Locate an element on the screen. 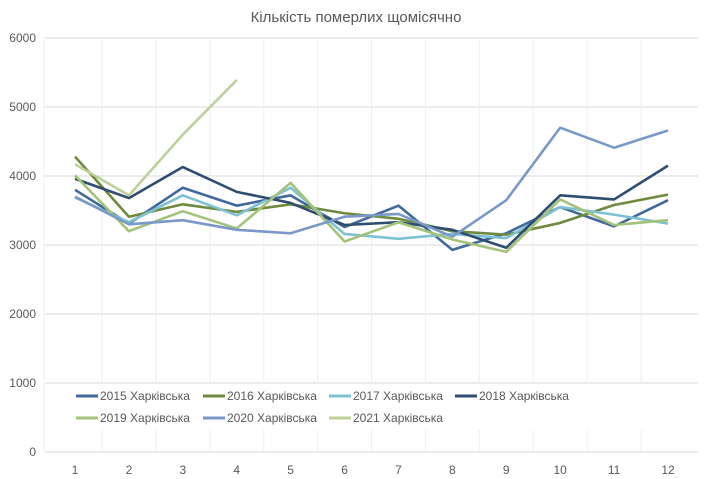 This screenshot has height=479, width=713. y-tick-label: 2000 is located at coordinates (22, 314).